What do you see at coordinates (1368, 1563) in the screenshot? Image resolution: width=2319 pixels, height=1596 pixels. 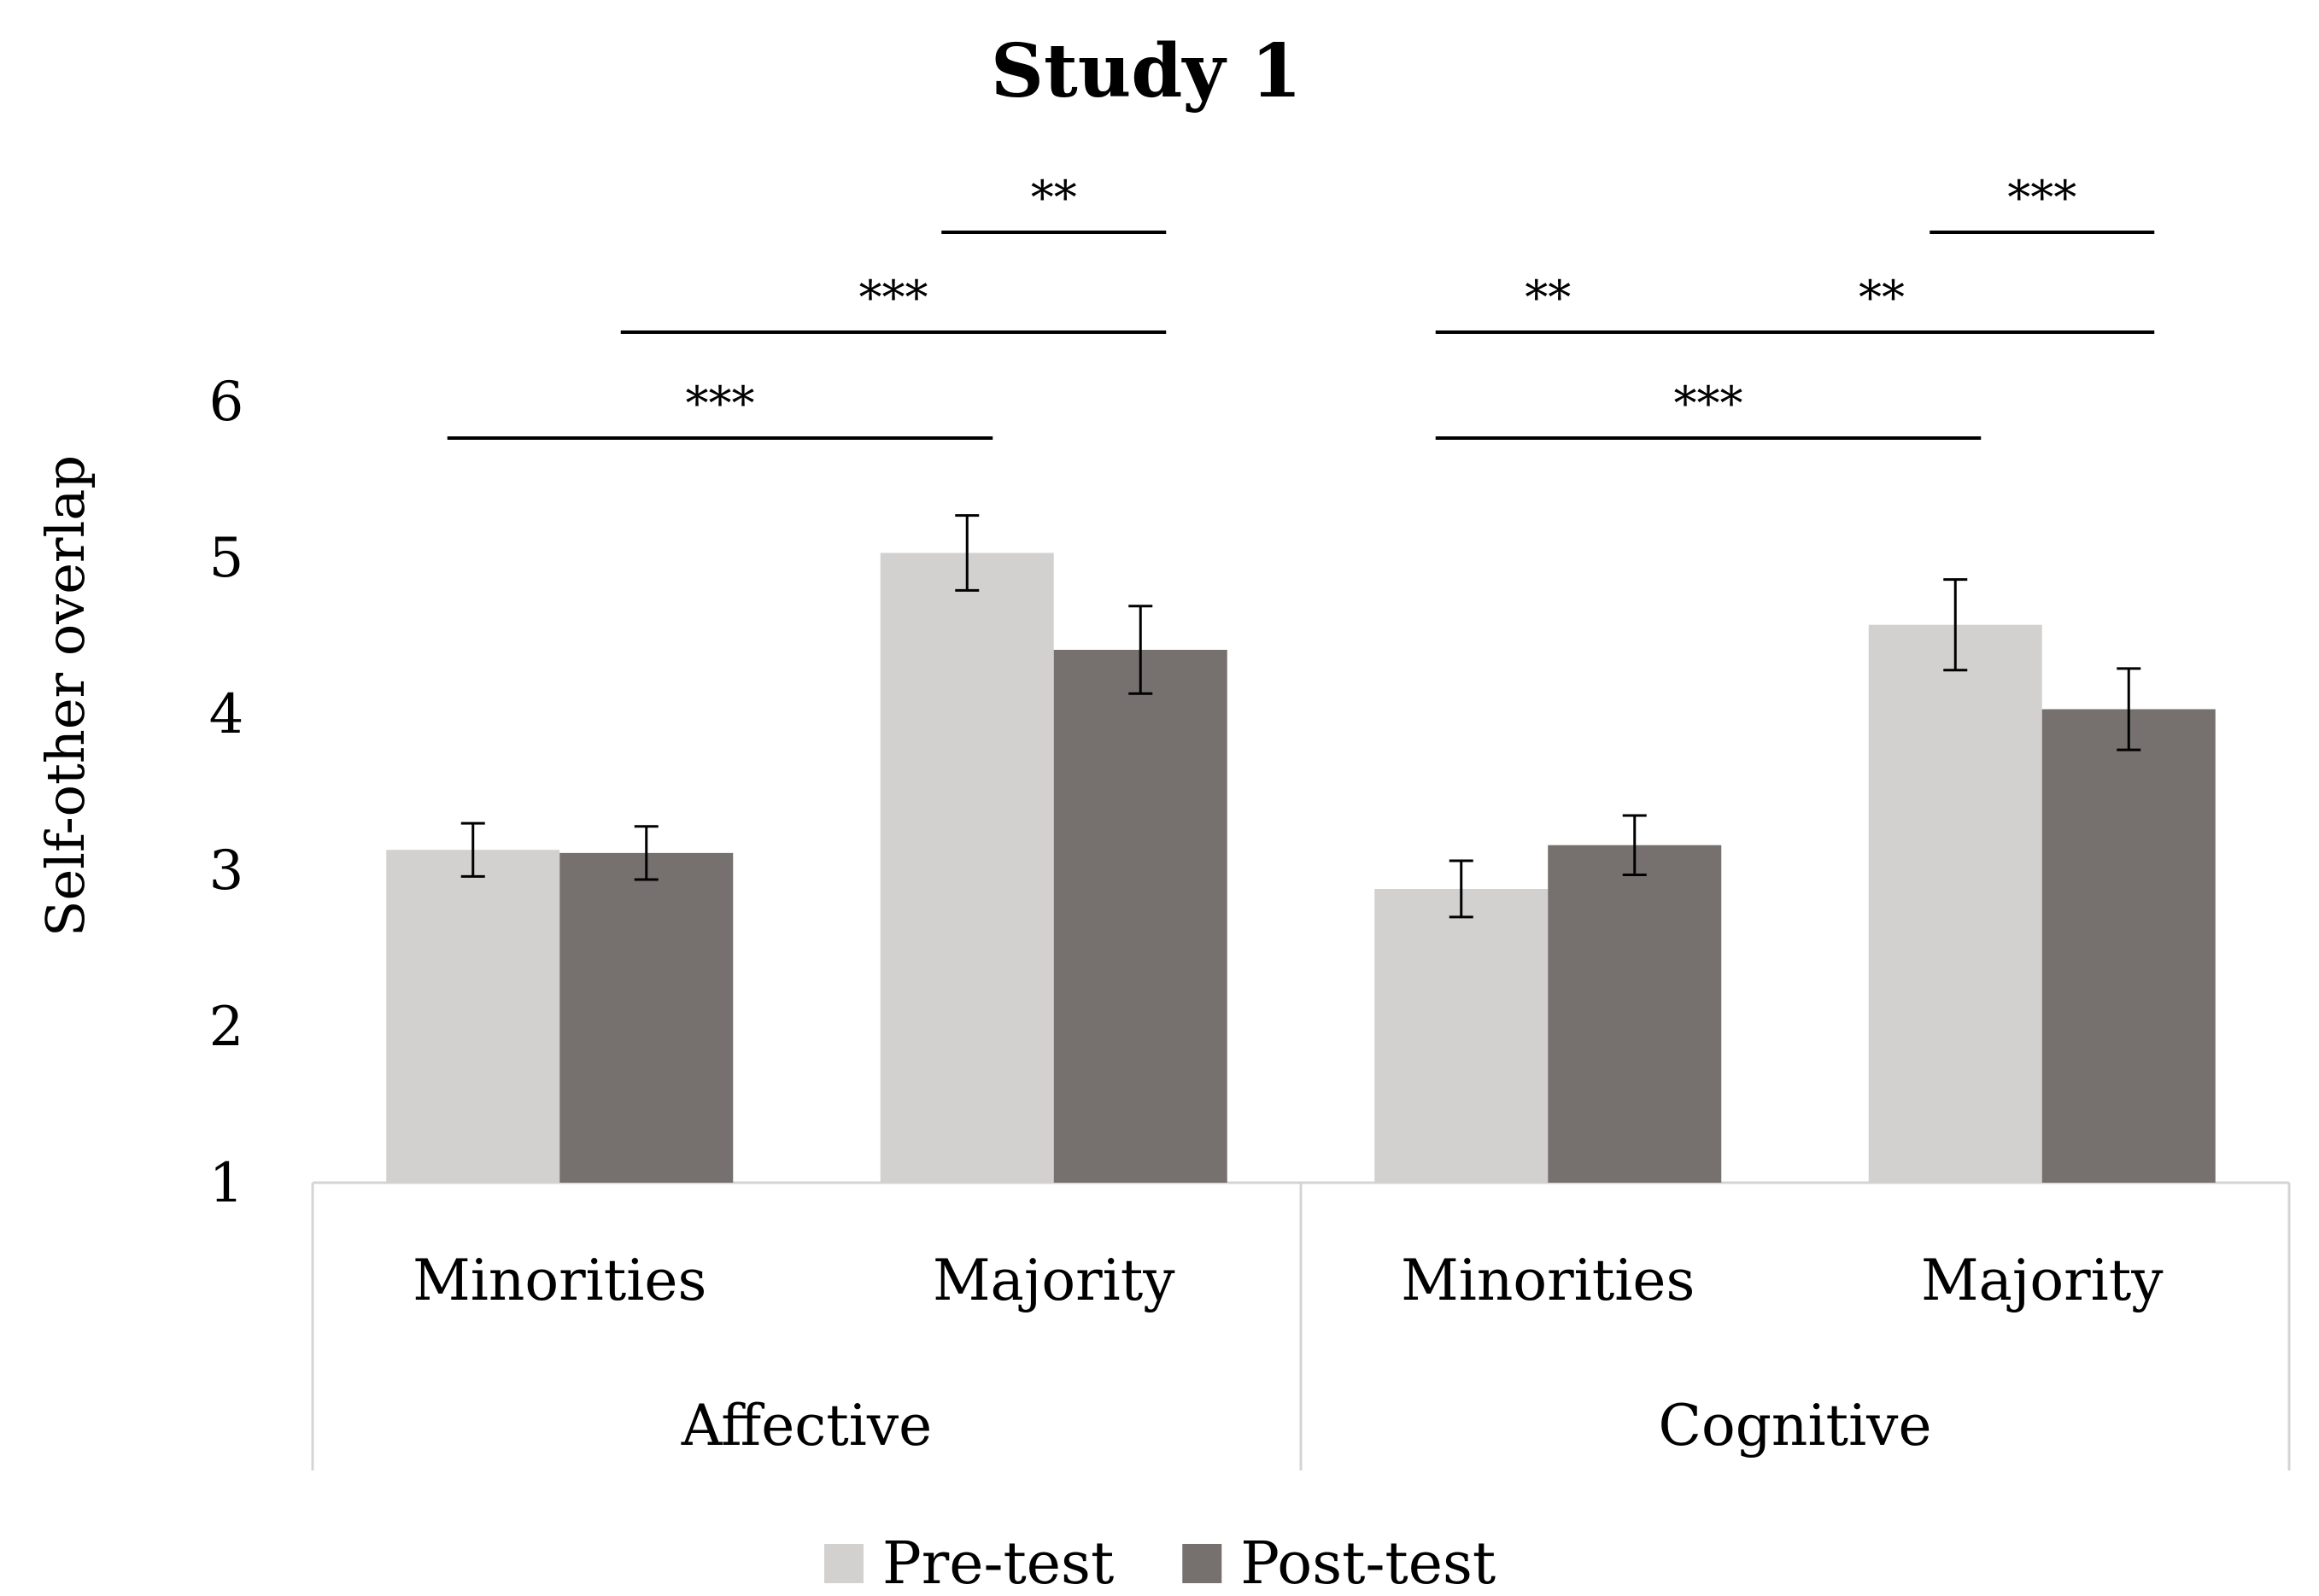 I see `legend-label: Post-test` at bounding box center [1368, 1563].